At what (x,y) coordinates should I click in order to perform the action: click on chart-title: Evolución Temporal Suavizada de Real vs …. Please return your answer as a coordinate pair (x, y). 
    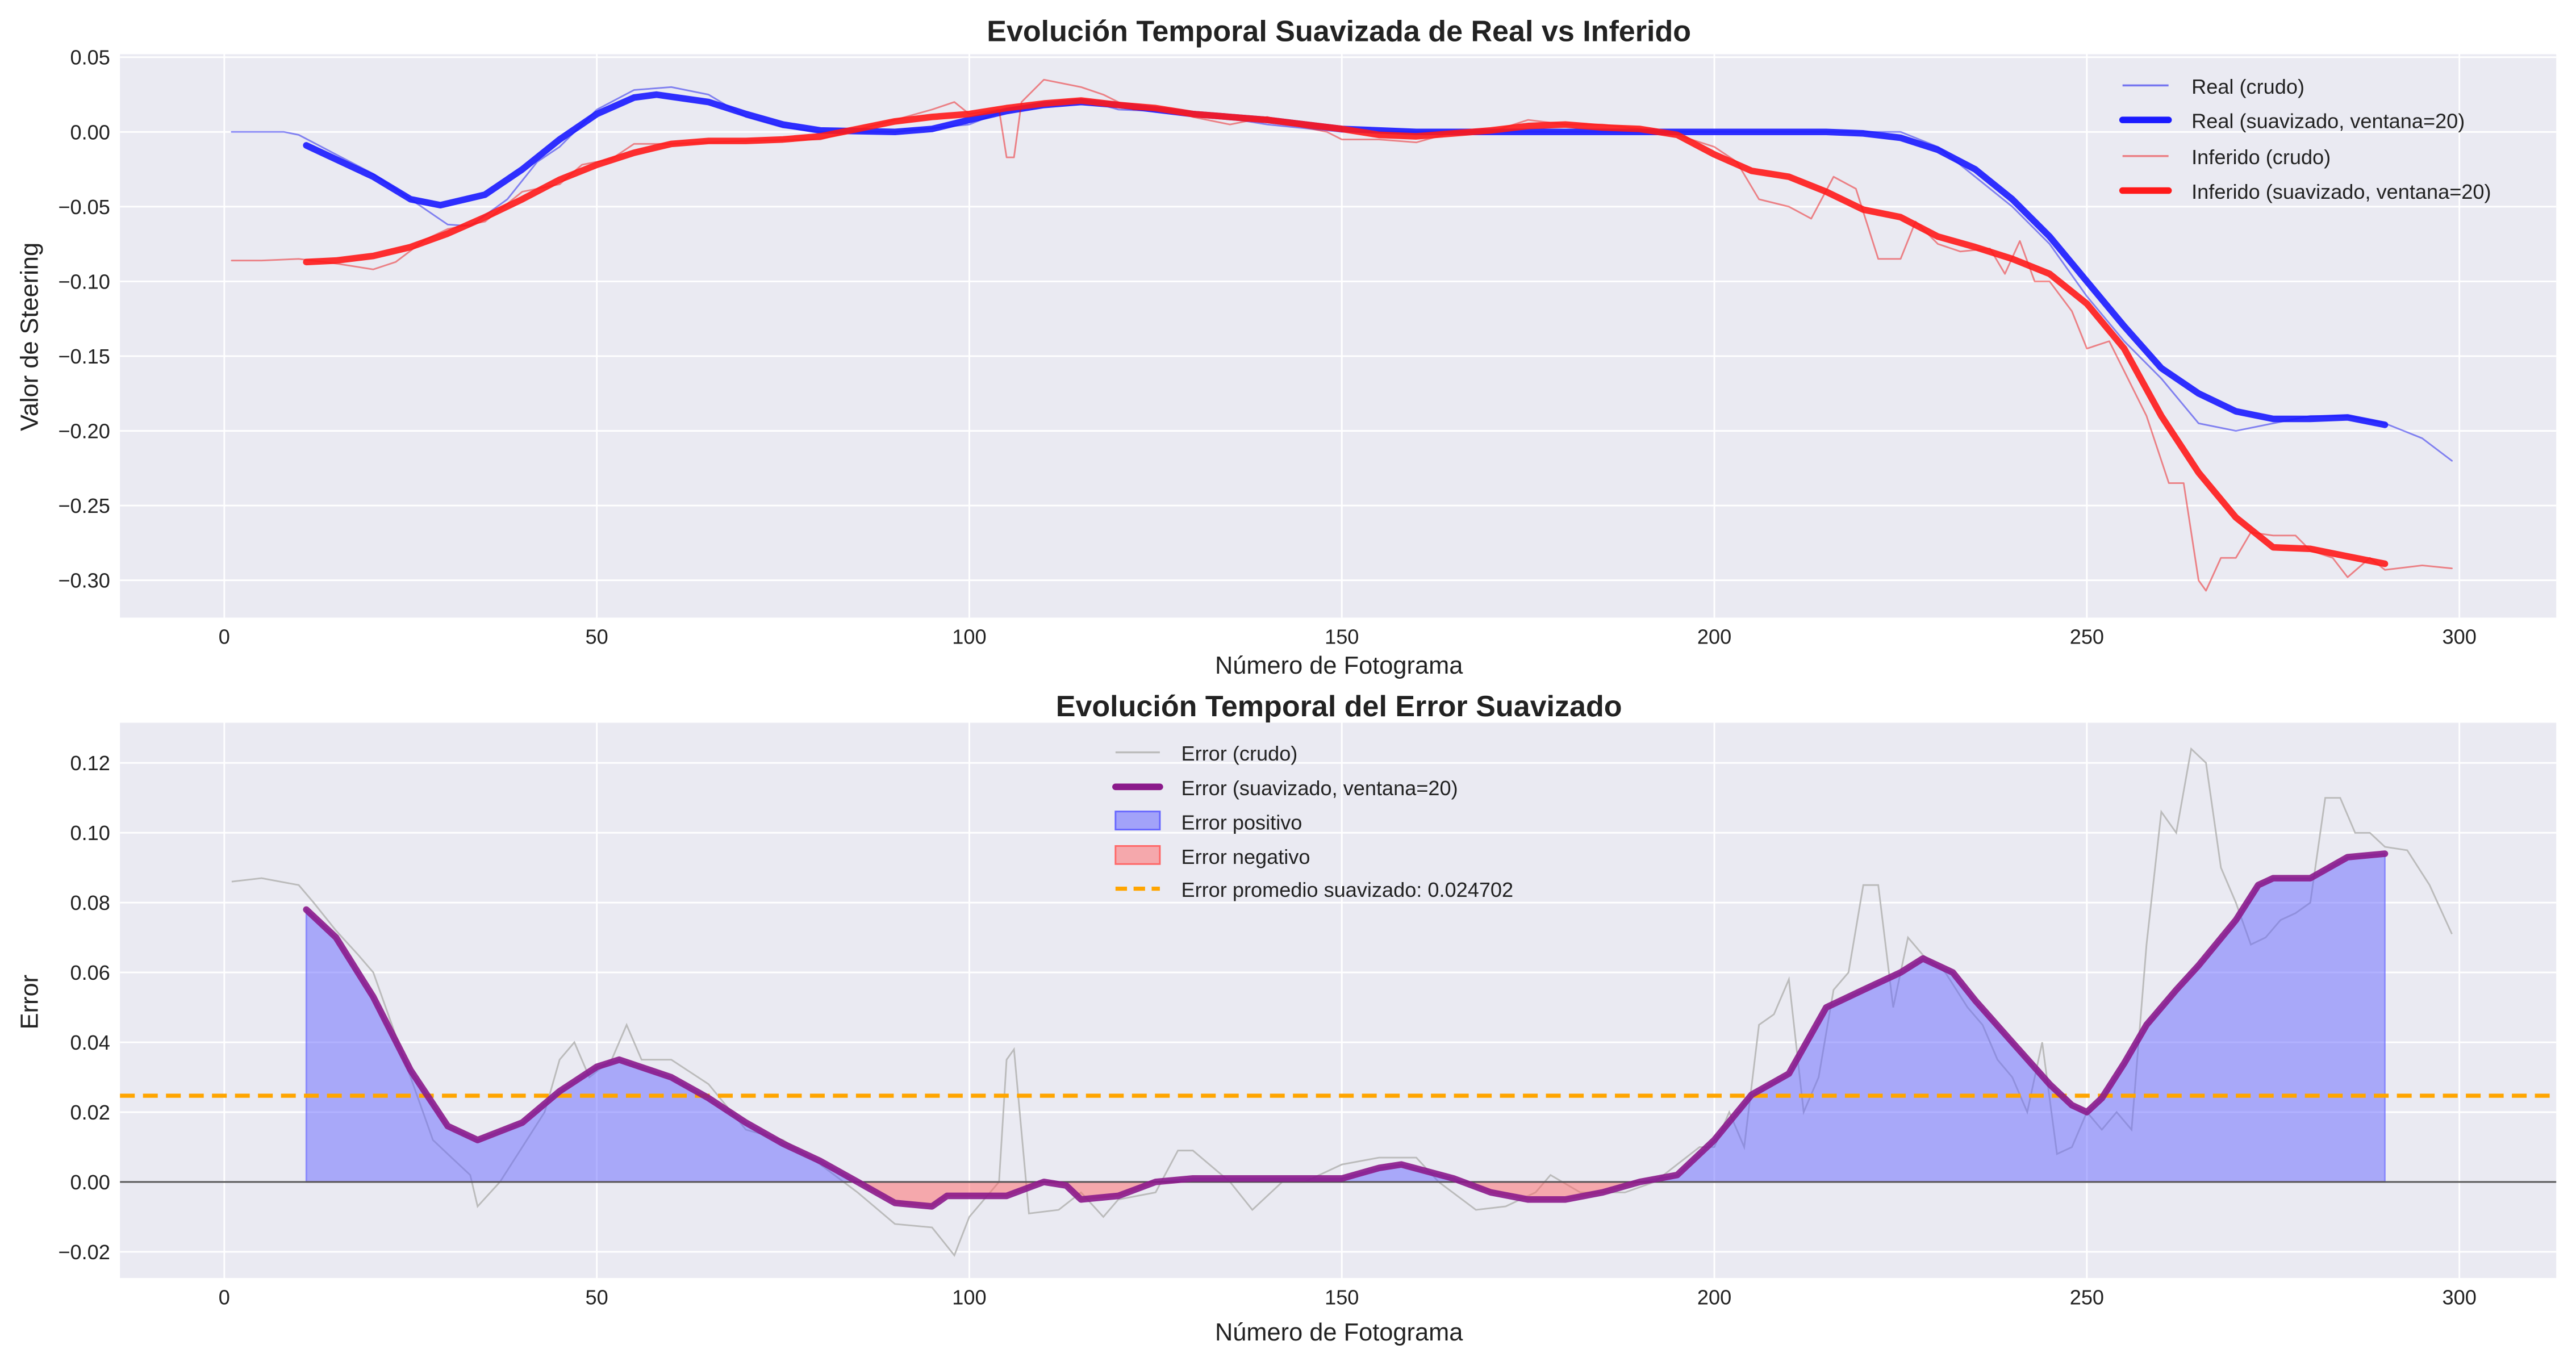
    Looking at the image, I should click on (1339, 31).